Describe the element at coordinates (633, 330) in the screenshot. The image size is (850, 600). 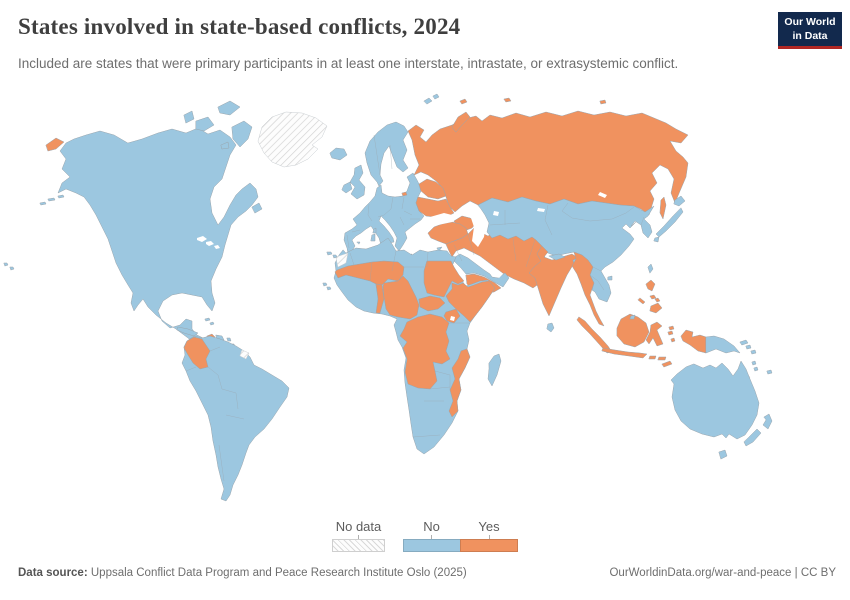
I see `region-borneo` at that location.